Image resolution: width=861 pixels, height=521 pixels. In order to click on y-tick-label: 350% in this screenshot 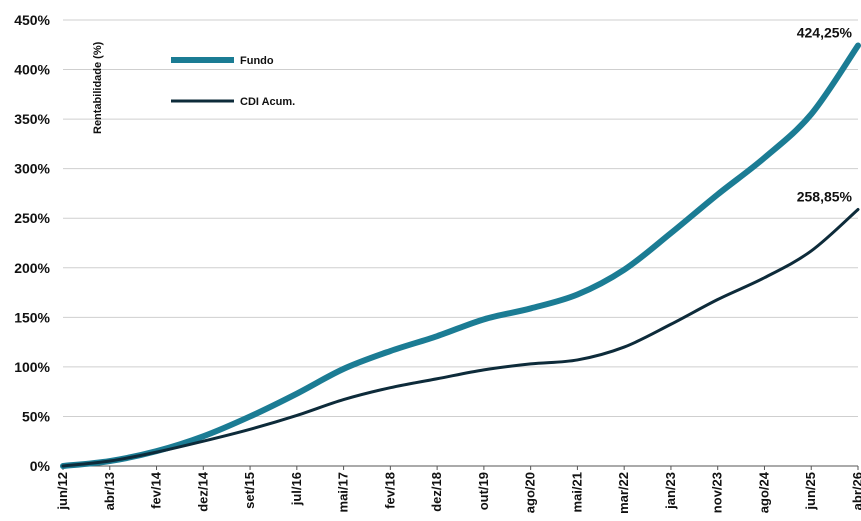, I will do `click(32, 119)`.